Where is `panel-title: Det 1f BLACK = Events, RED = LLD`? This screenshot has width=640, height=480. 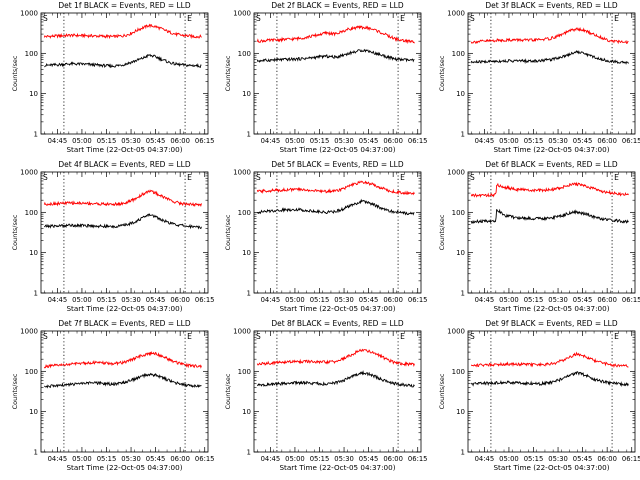 panel-title: Det 1f BLACK = Events, RED = LLD is located at coordinates (124, 5).